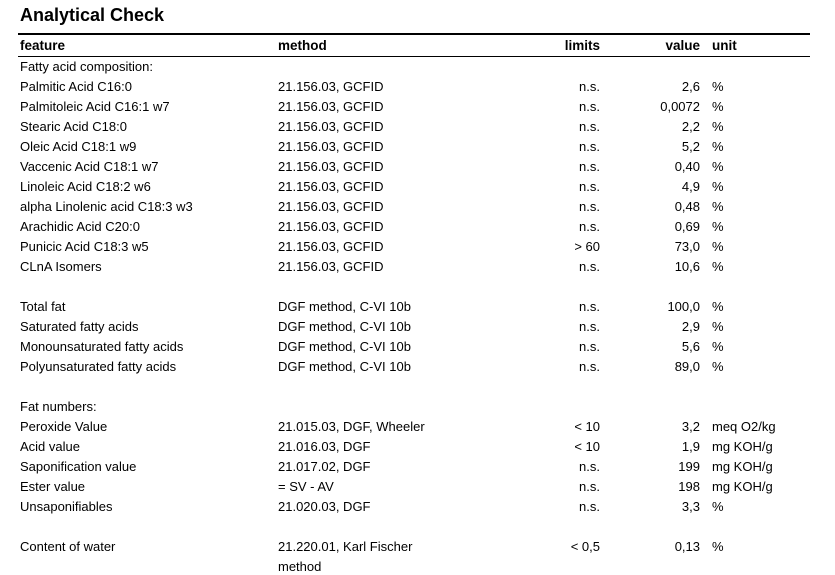 This screenshot has width=835, height=575. What do you see at coordinates (78, 466) in the screenshot?
I see `cell-feature: Saponification value` at bounding box center [78, 466].